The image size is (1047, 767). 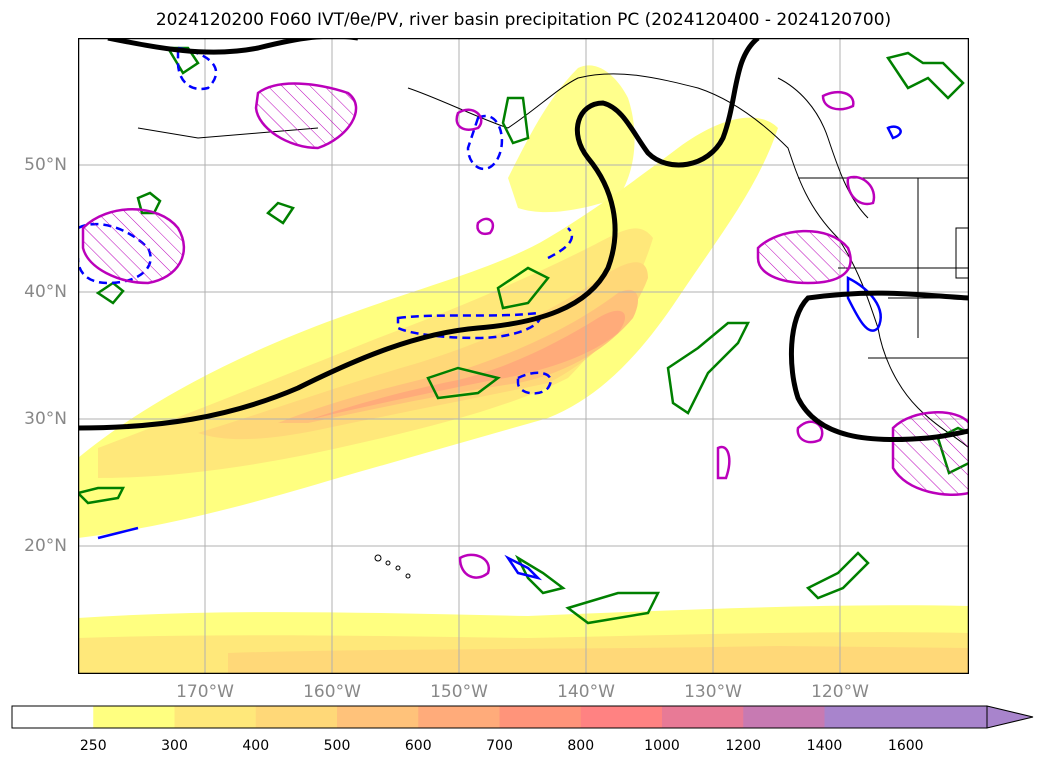 What do you see at coordinates (205, 692) in the screenshot?
I see `lon-label-170w: 170°W` at bounding box center [205, 692].